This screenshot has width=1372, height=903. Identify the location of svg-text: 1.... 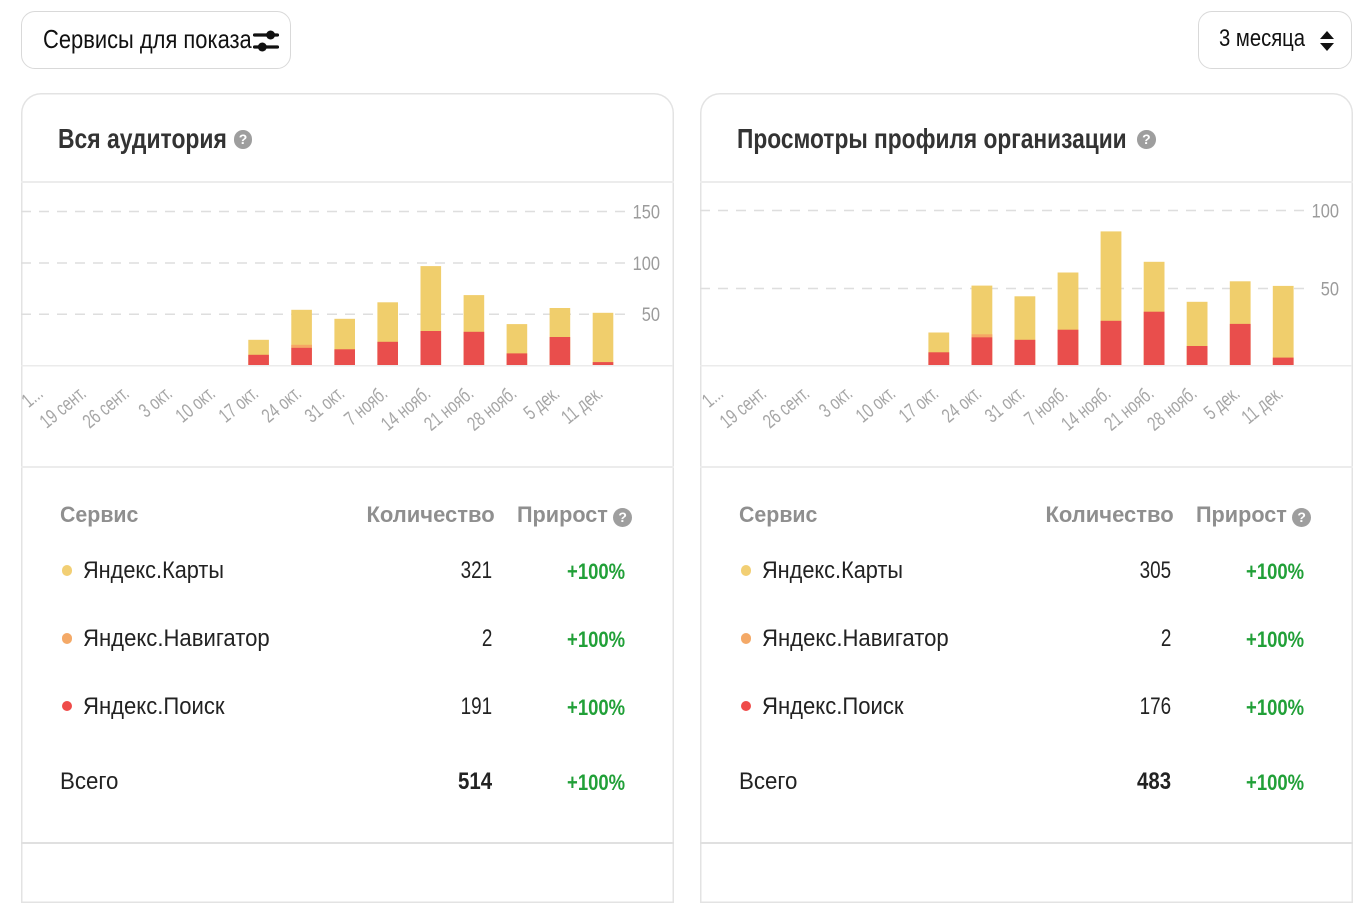
(32, 396).